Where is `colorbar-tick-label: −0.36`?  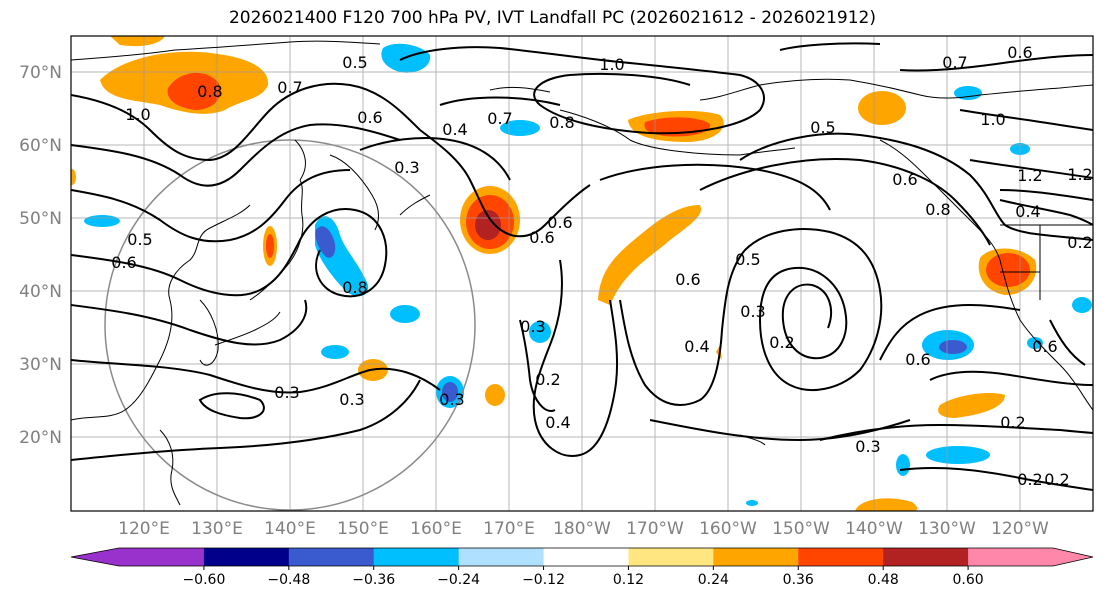
colorbar-tick-label: −0.36 is located at coordinates (373, 580).